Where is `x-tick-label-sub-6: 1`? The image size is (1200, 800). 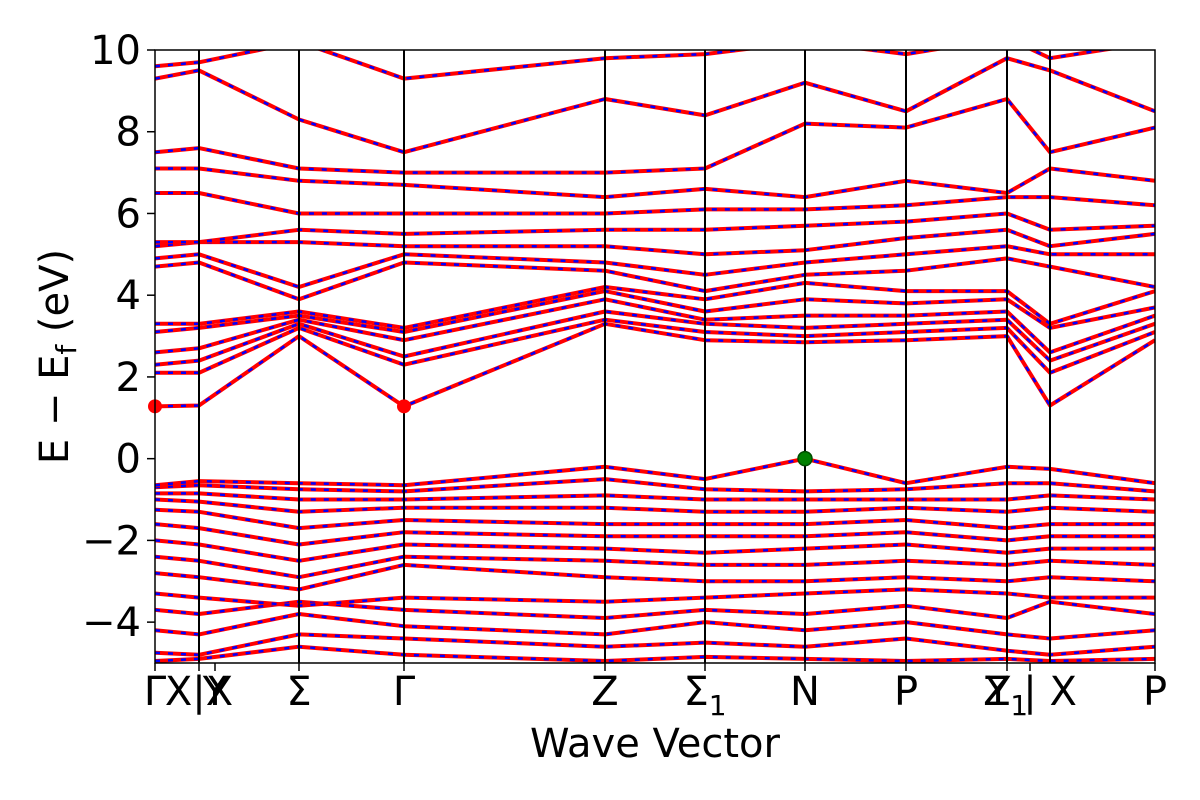 x-tick-label-sub-6: 1 is located at coordinates (718, 705).